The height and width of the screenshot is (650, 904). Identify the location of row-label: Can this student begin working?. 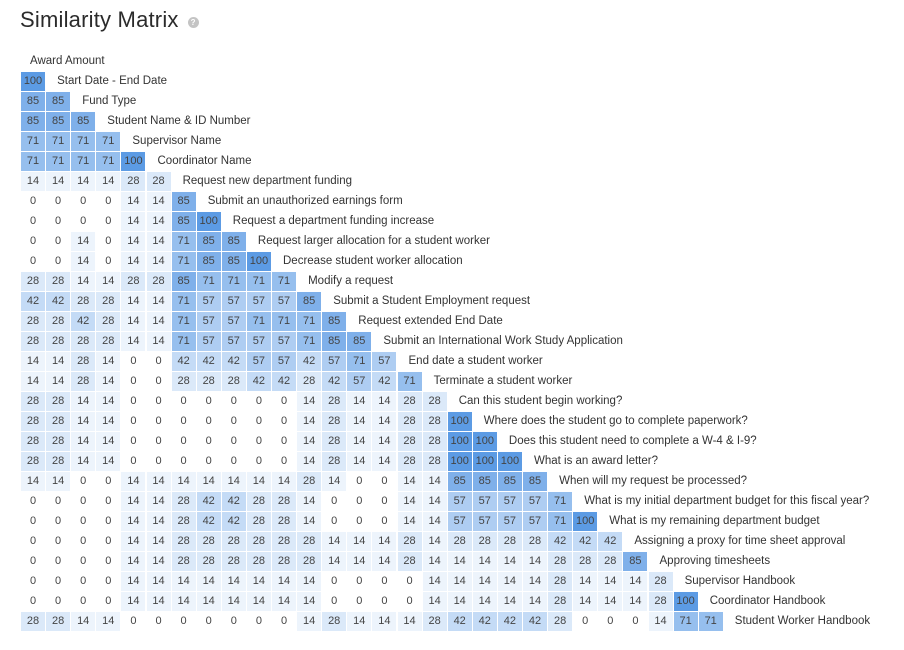
(540, 401).